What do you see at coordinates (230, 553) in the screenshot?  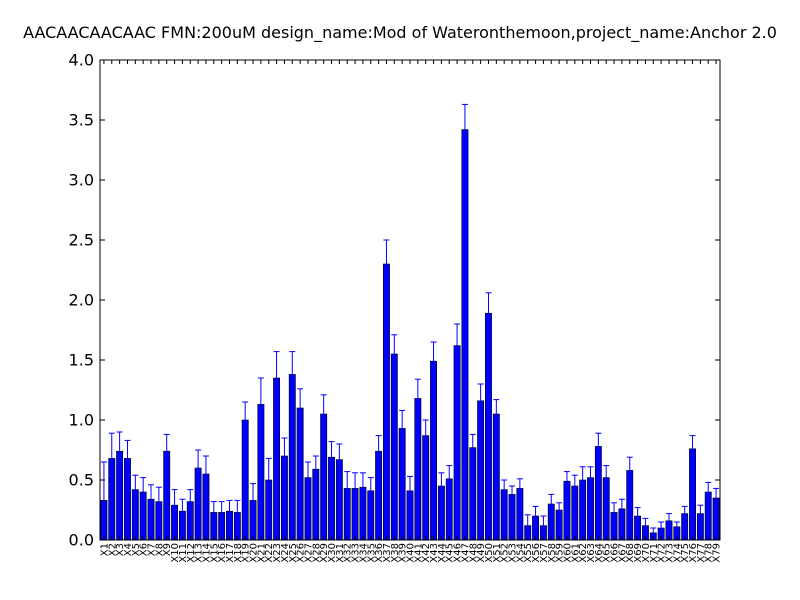 I see `x-tick-label-X17: X17` at bounding box center [230, 553].